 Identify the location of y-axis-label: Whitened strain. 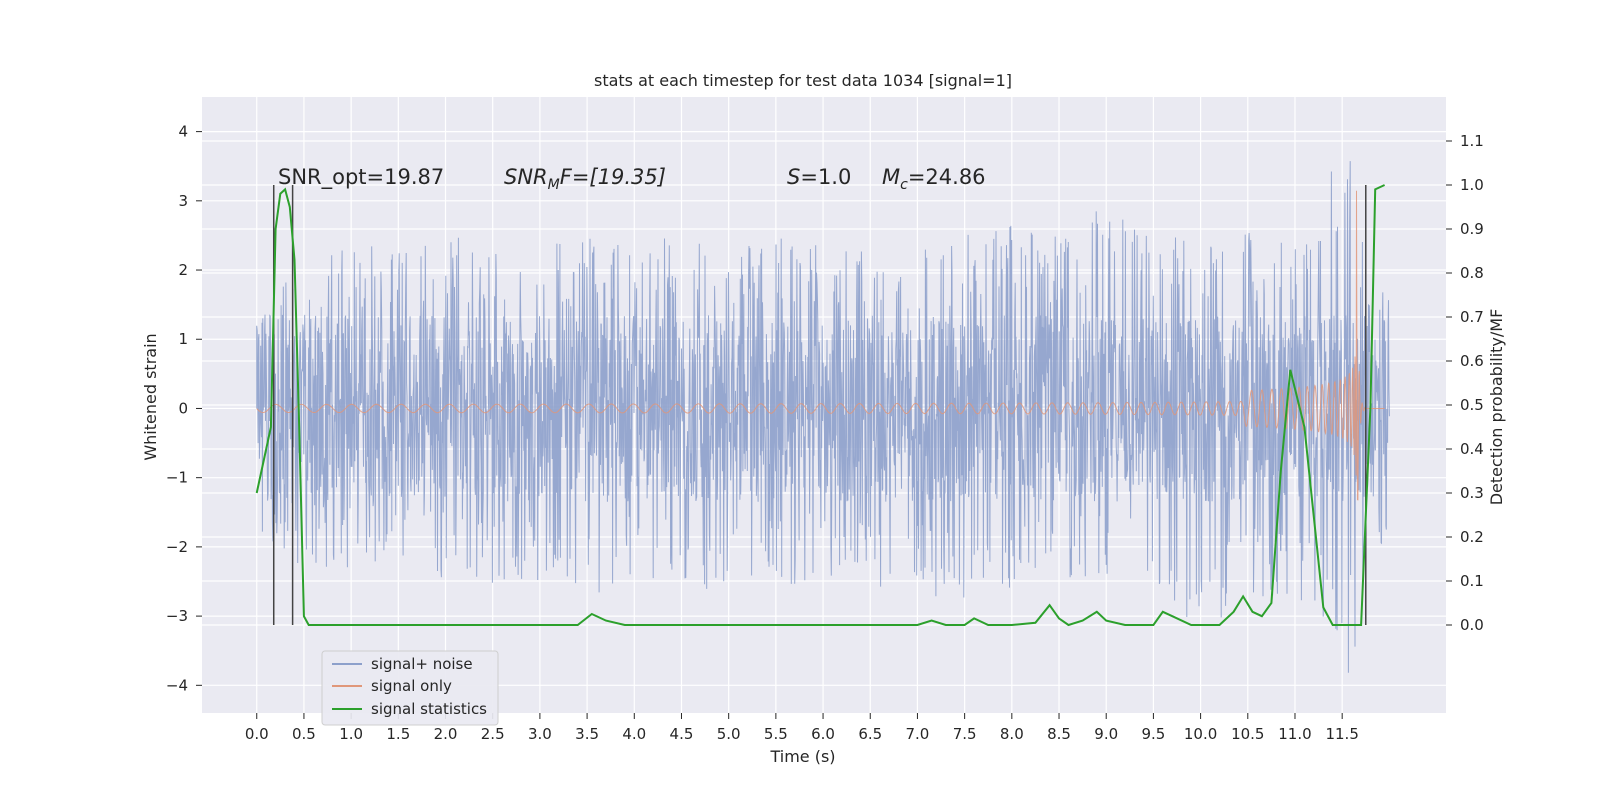
(150, 396).